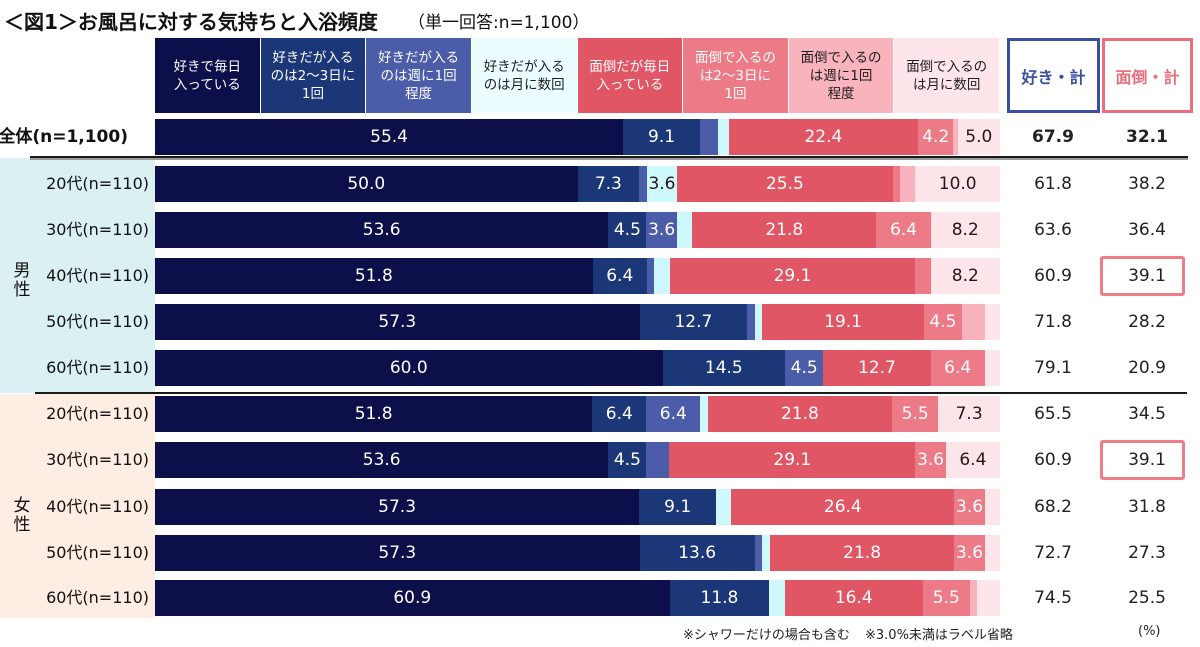  What do you see at coordinates (313, 75) in the screenshot?
I see `legend-item: 好きだが入る のは2～3日に 1回` at bounding box center [313, 75].